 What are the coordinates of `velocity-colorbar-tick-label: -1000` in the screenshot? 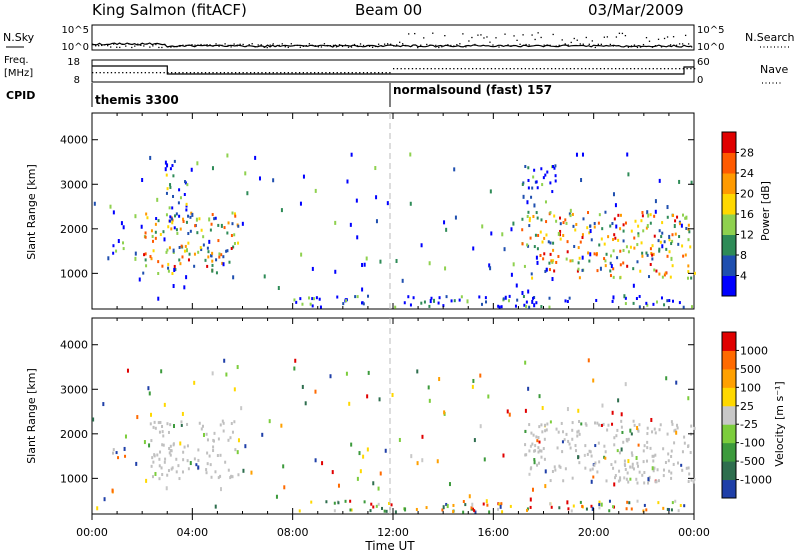 It's located at (756, 480).